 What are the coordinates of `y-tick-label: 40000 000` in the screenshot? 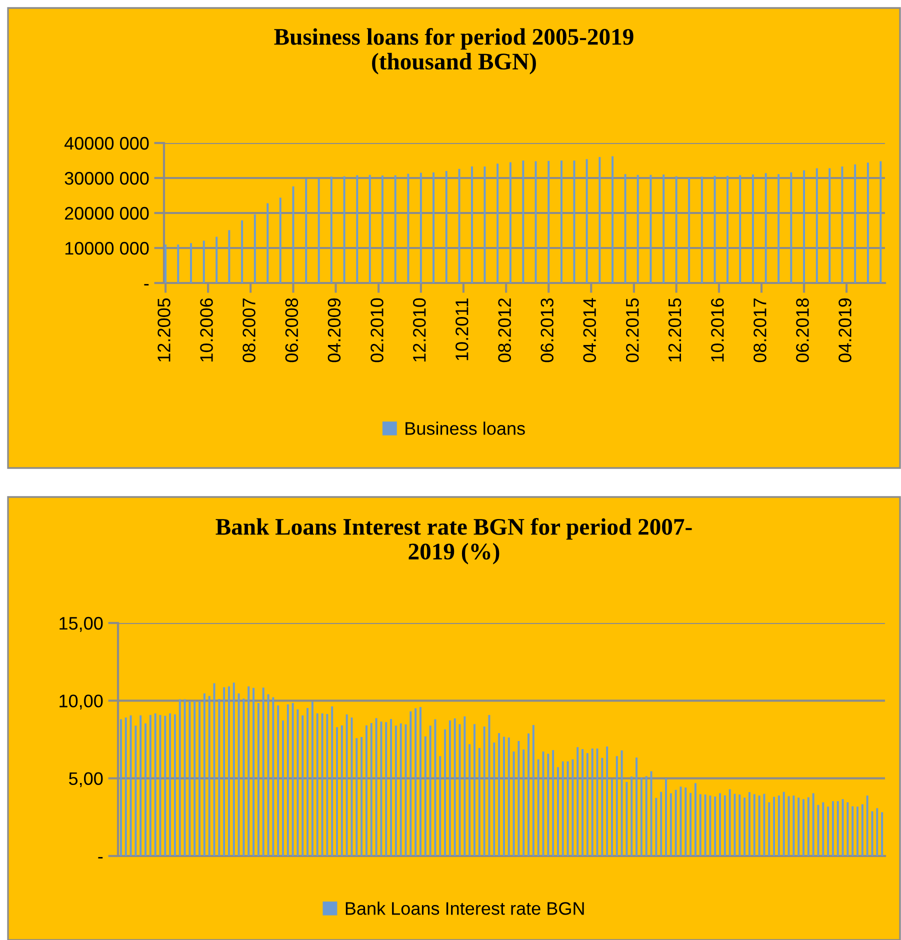 It's located at (106, 143).